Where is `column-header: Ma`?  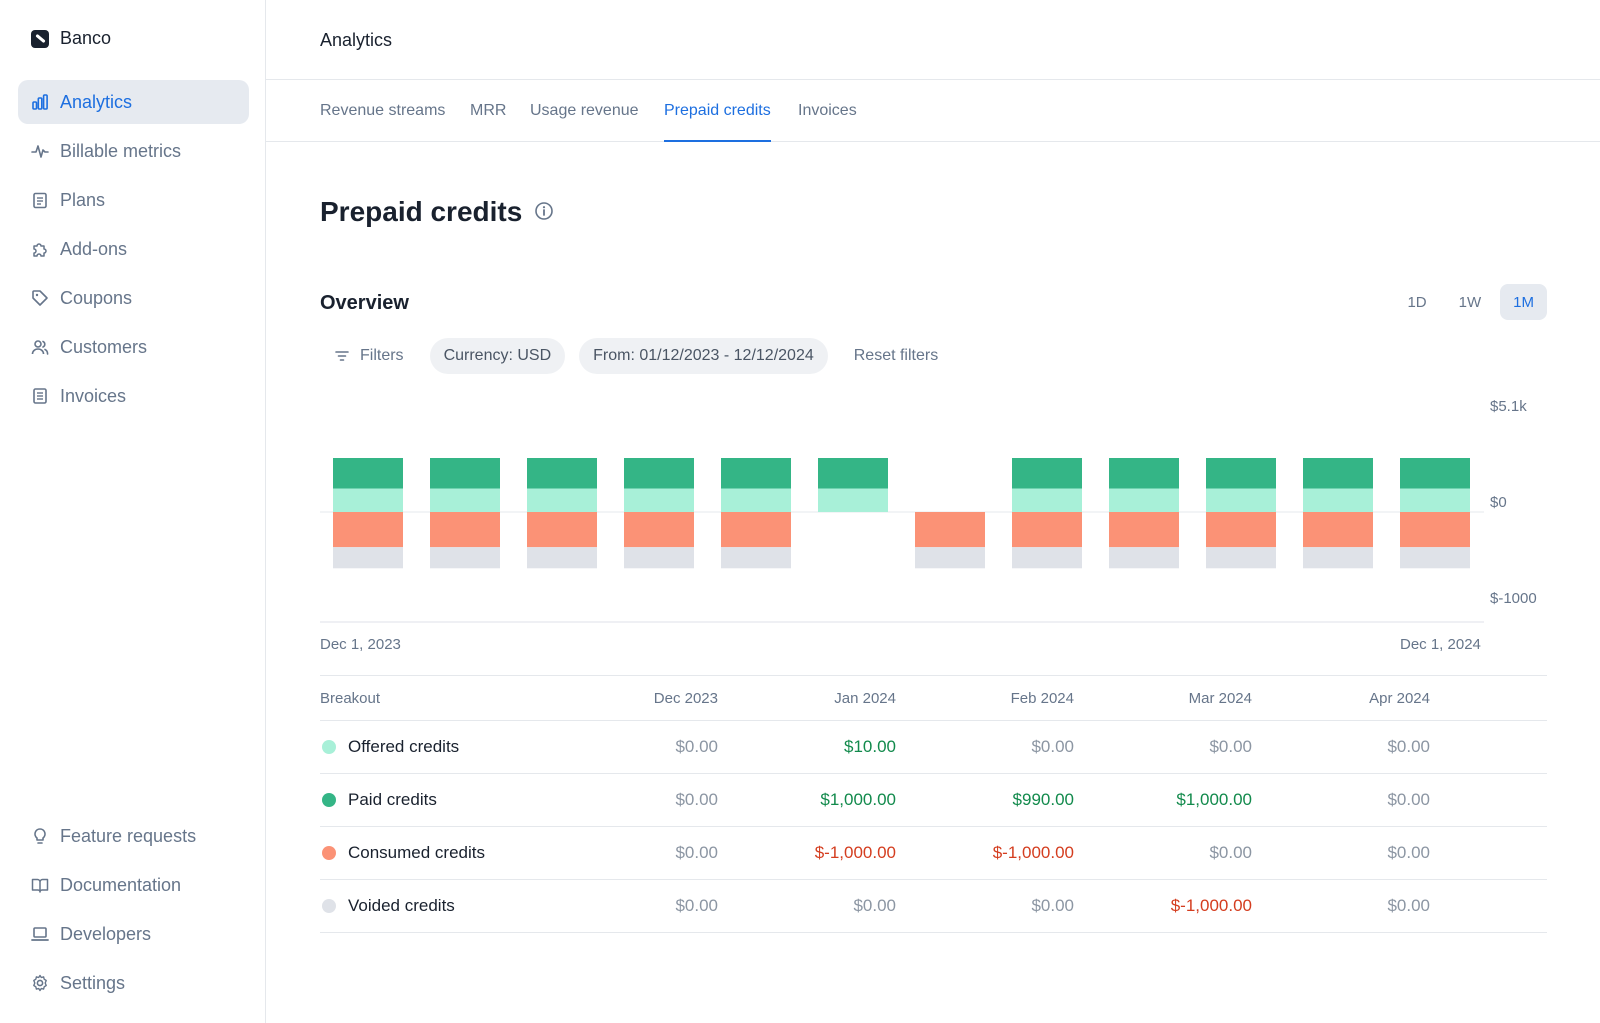
column-header: Ma is located at coordinates (1488, 698).